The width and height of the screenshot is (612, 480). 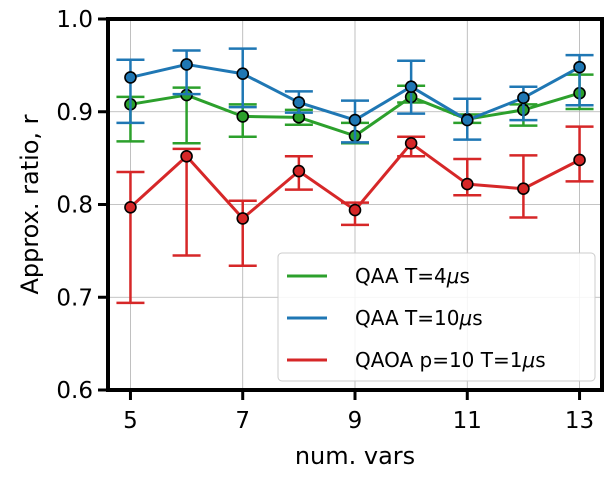 What do you see at coordinates (74, 391) in the screenshot?
I see `y-tick-label: 0.6` at bounding box center [74, 391].